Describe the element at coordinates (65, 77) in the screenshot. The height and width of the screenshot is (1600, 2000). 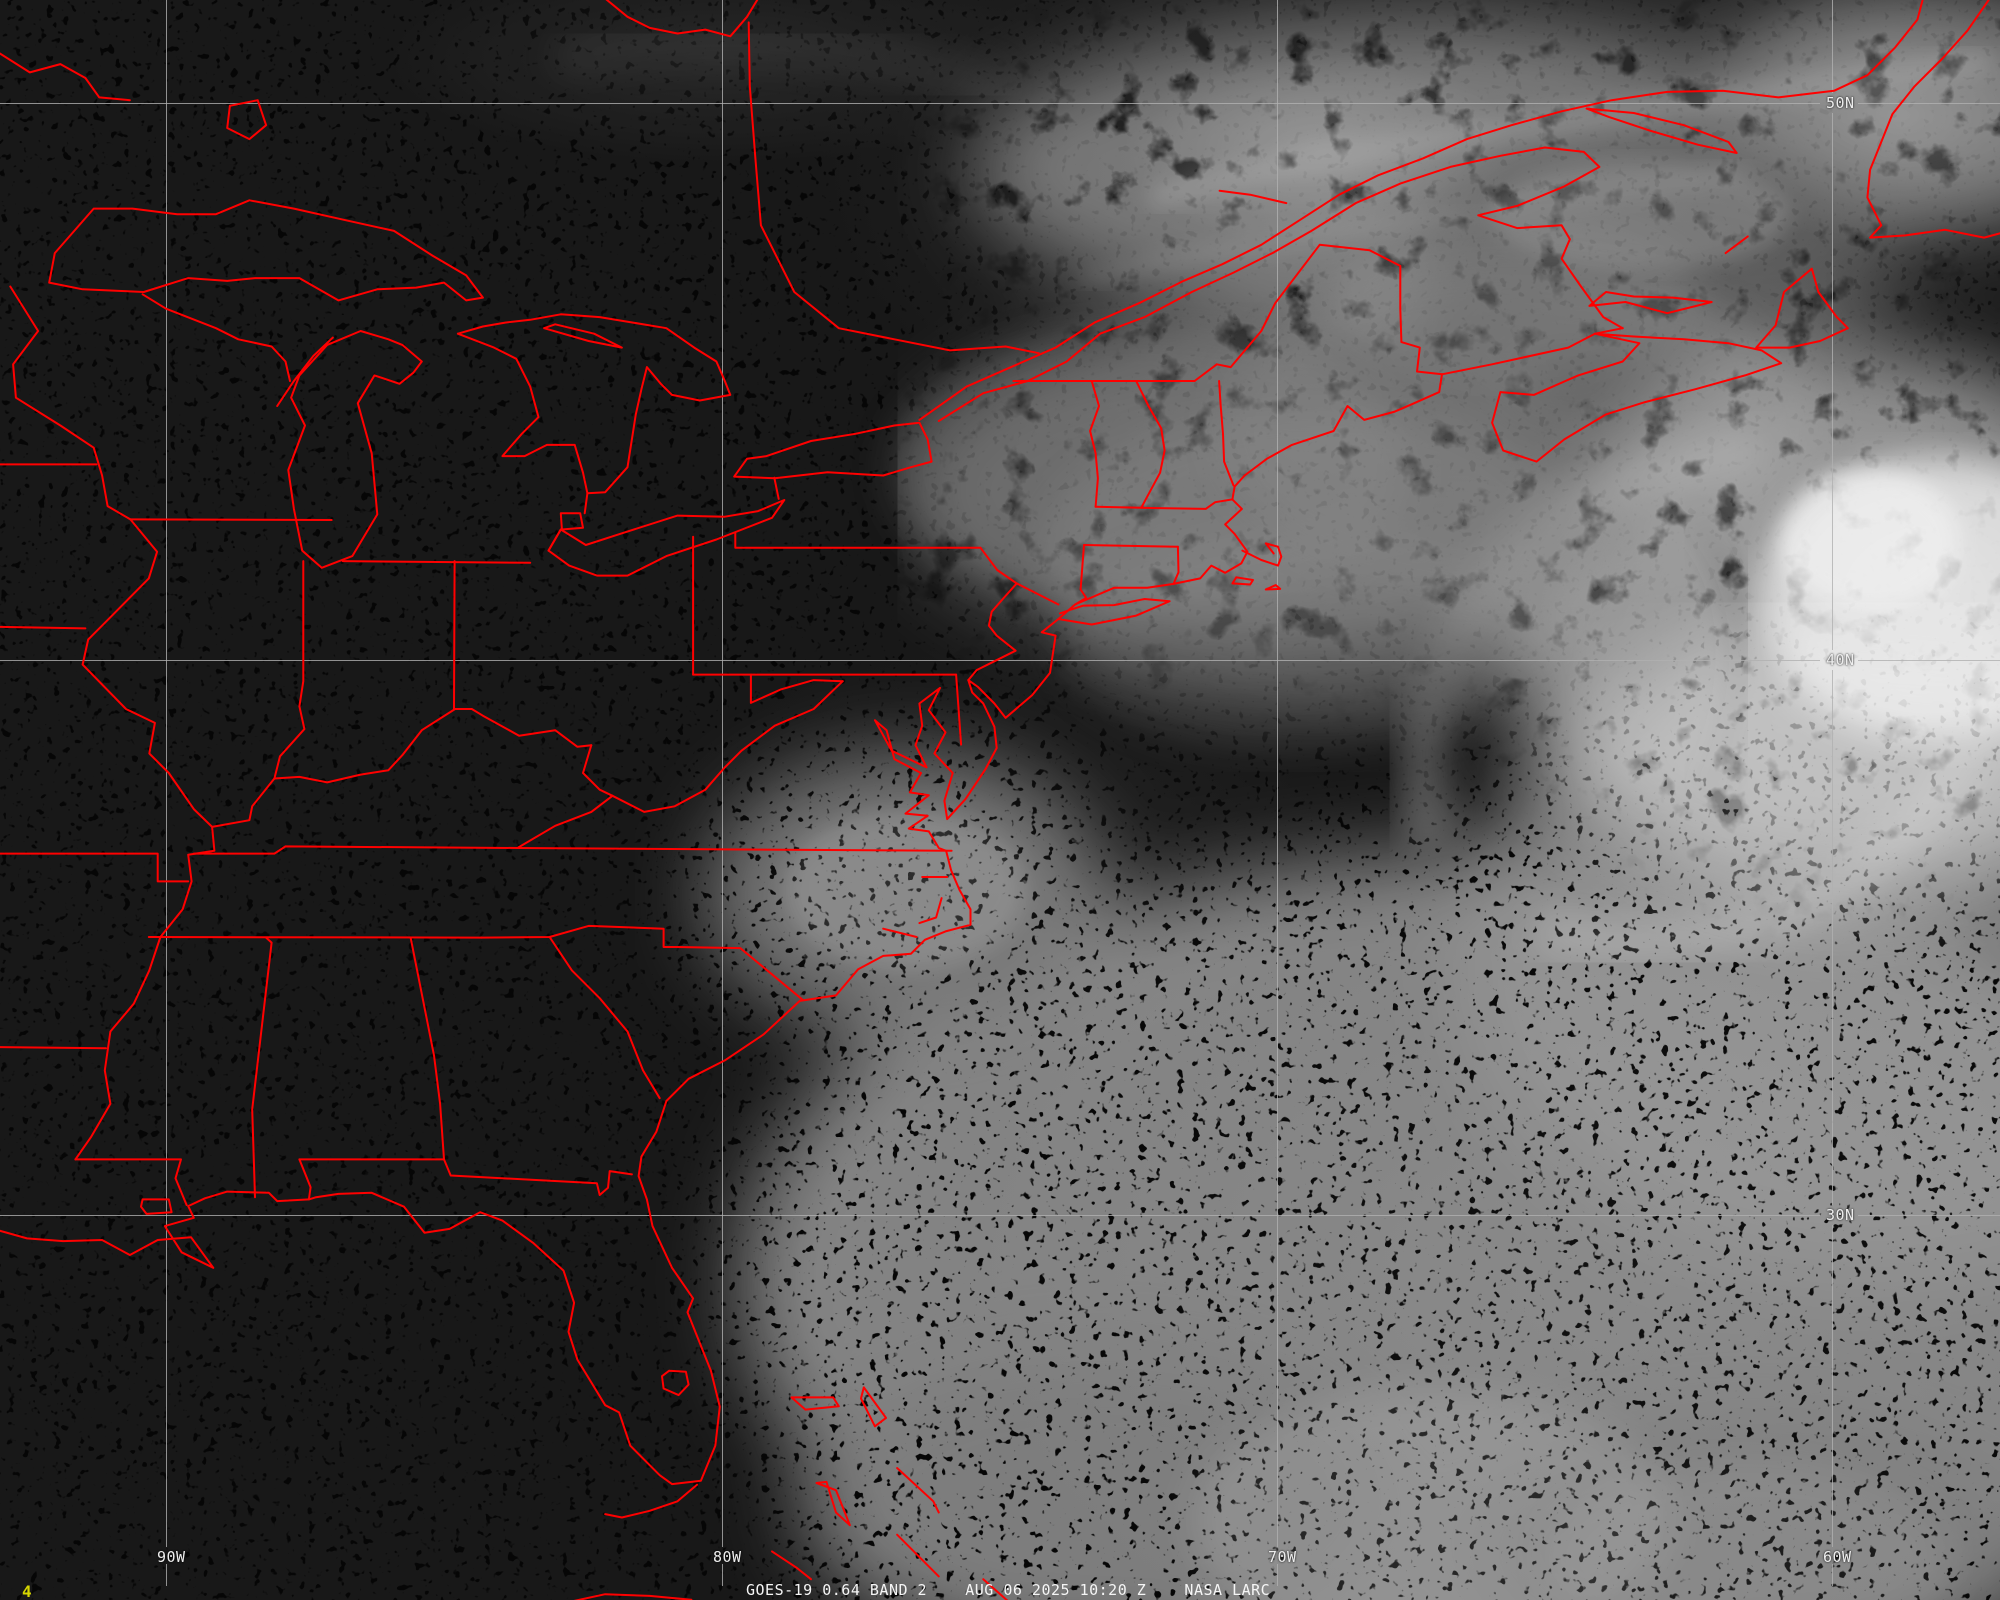
I see `map-feature-nw-ontario` at that location.